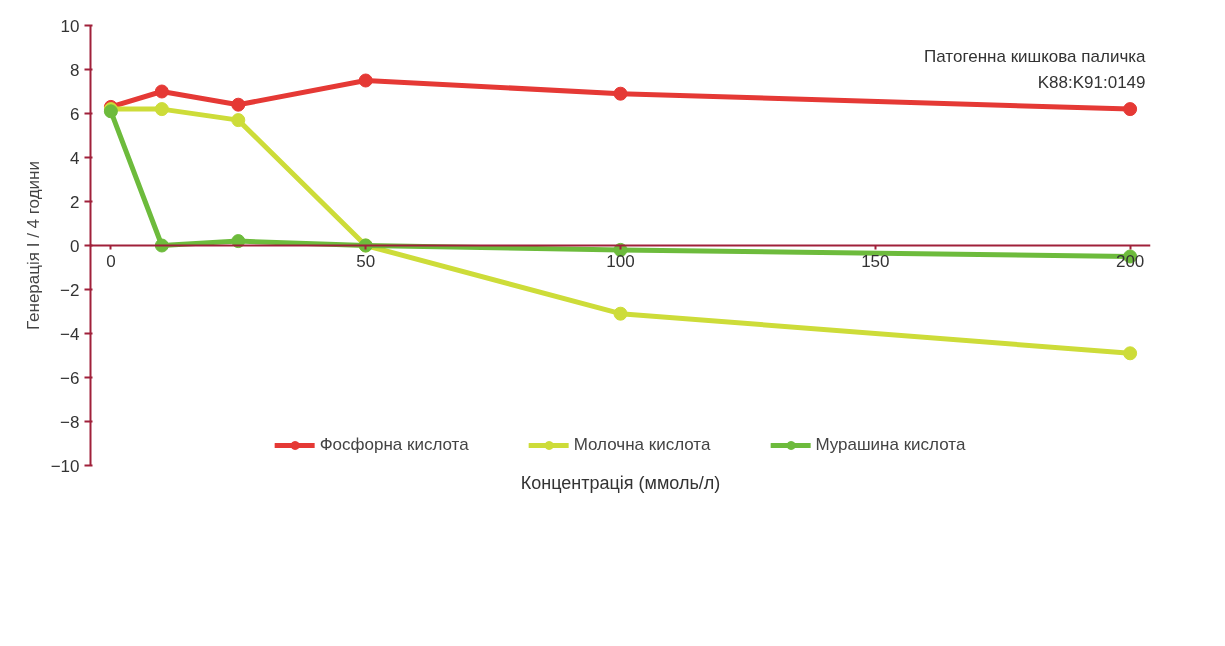 This screenshot has height=646, width=1225. I want to click on y-tick-label: −2, so click(70, 290).